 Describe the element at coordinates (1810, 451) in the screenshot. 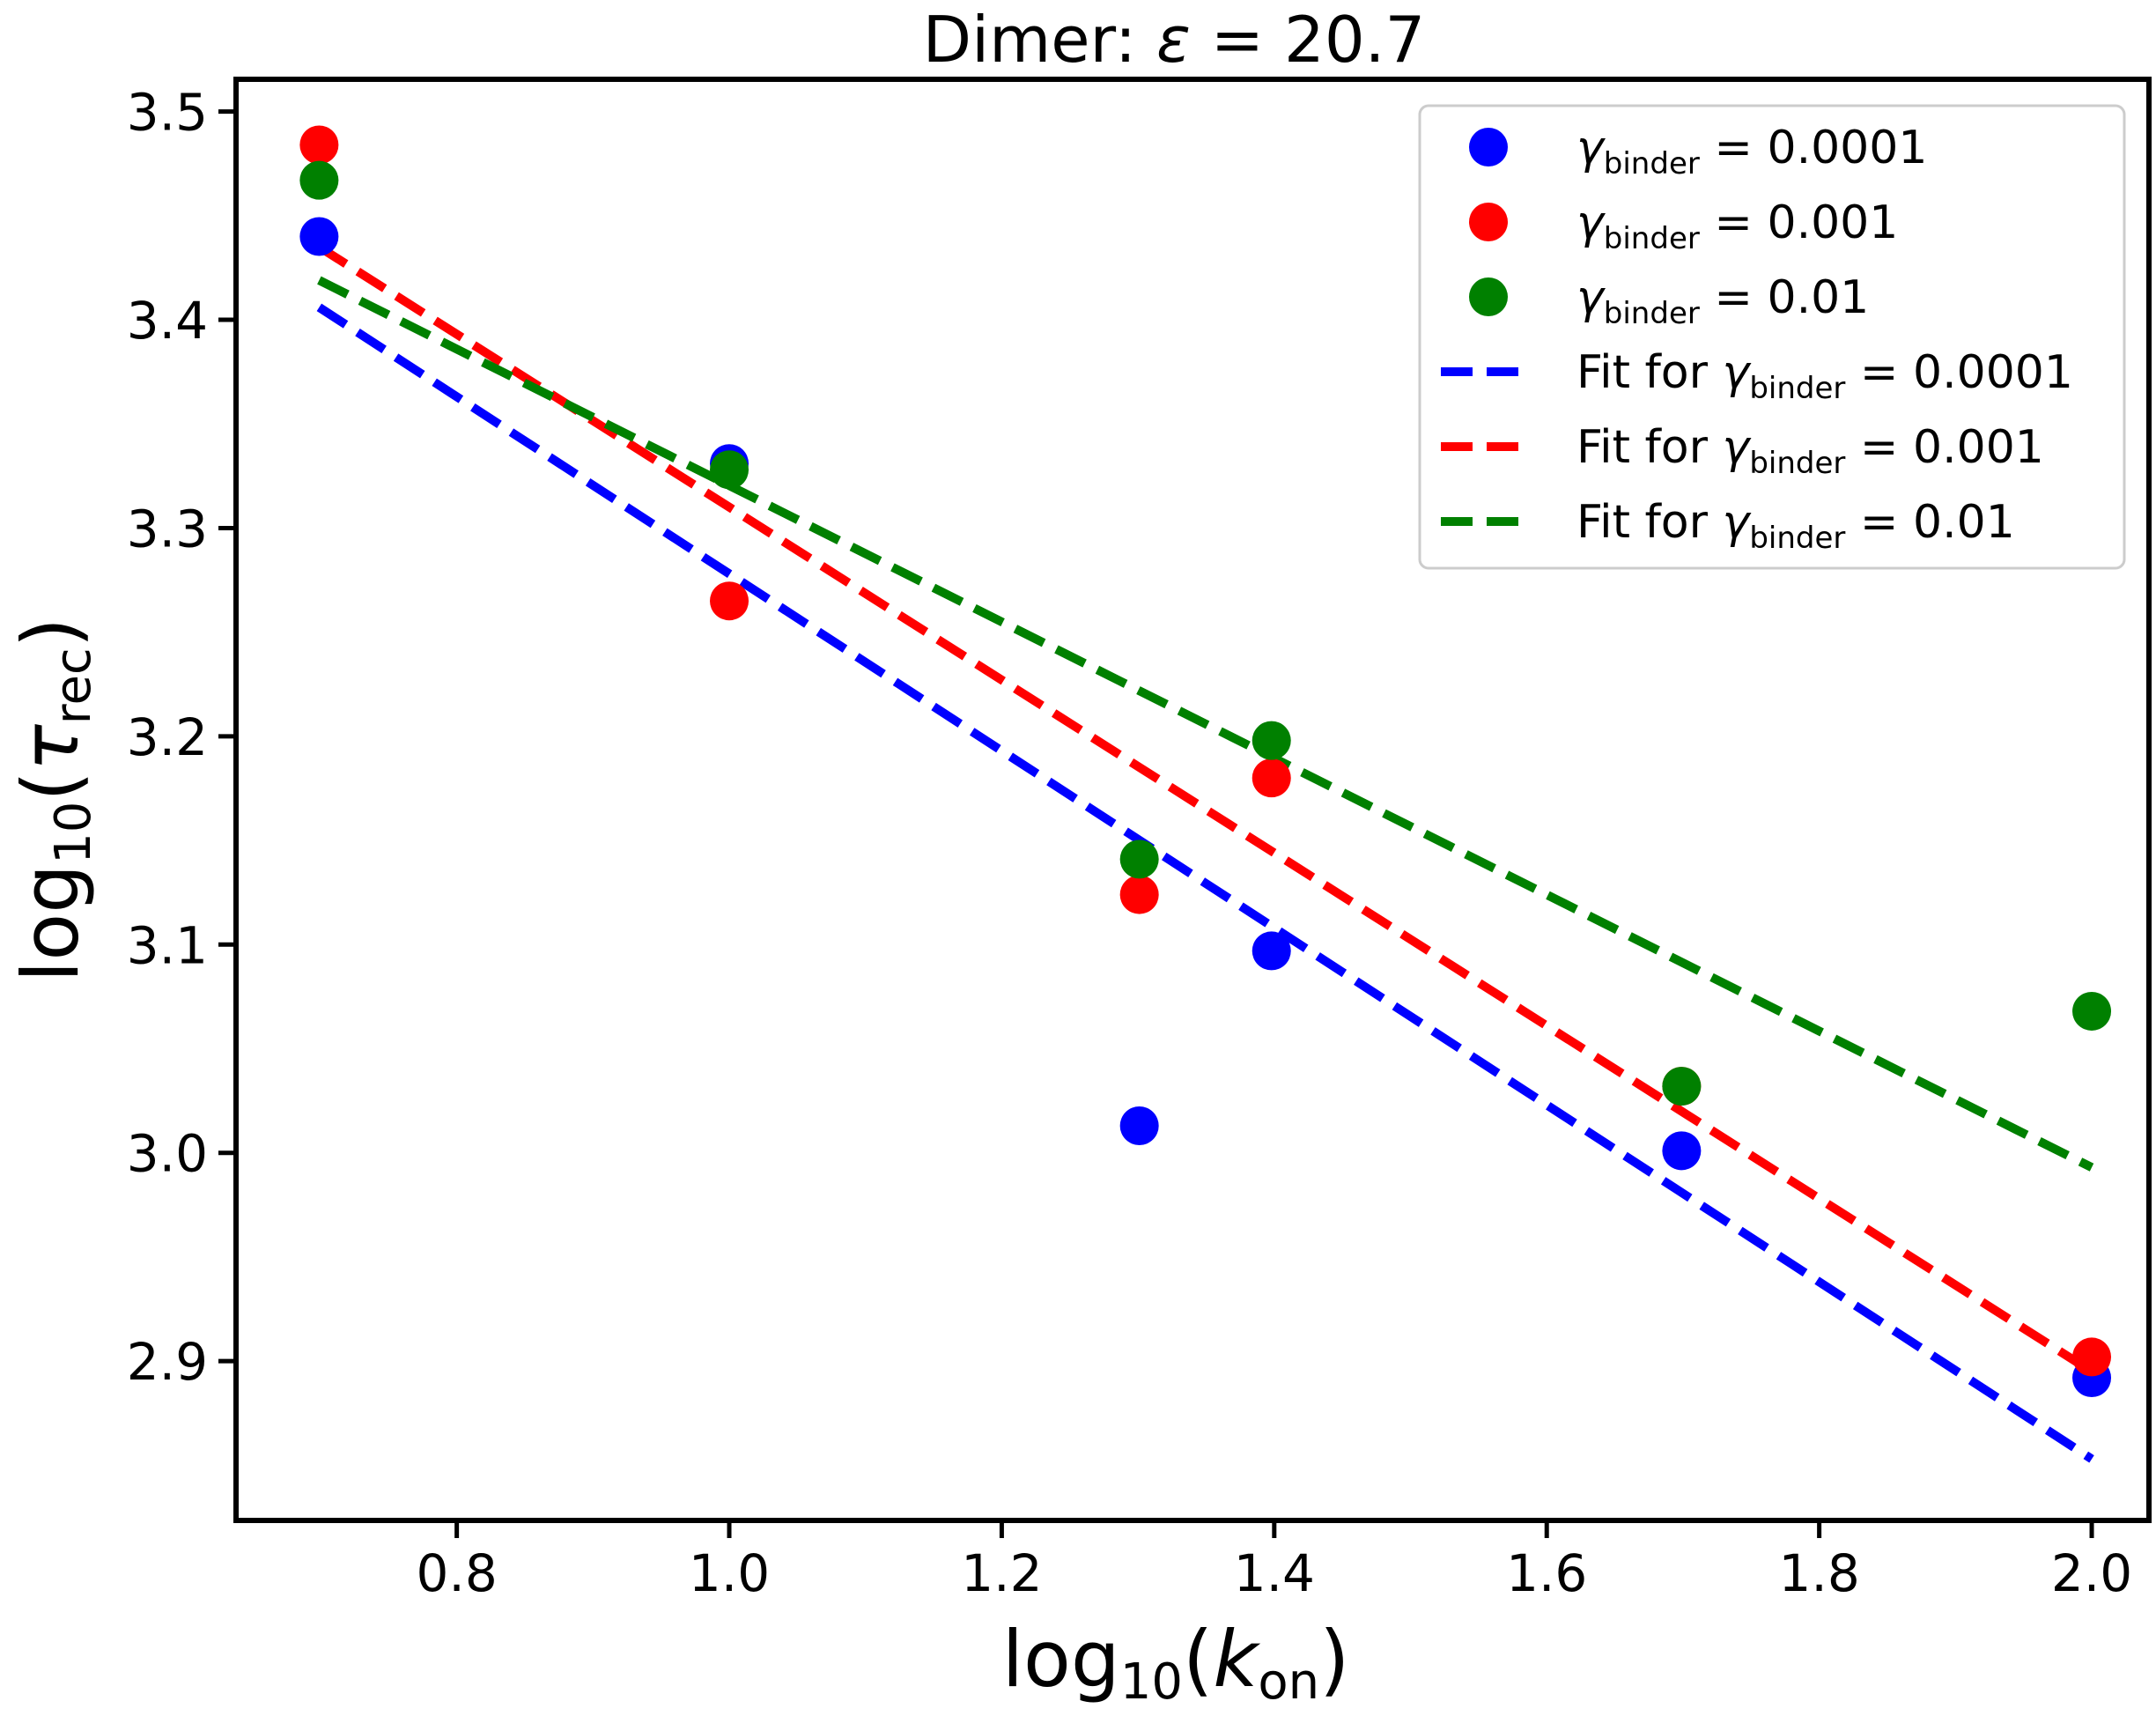

I see `legend-fit-label-s2: Fit for γbinder = 0.001` at that location.